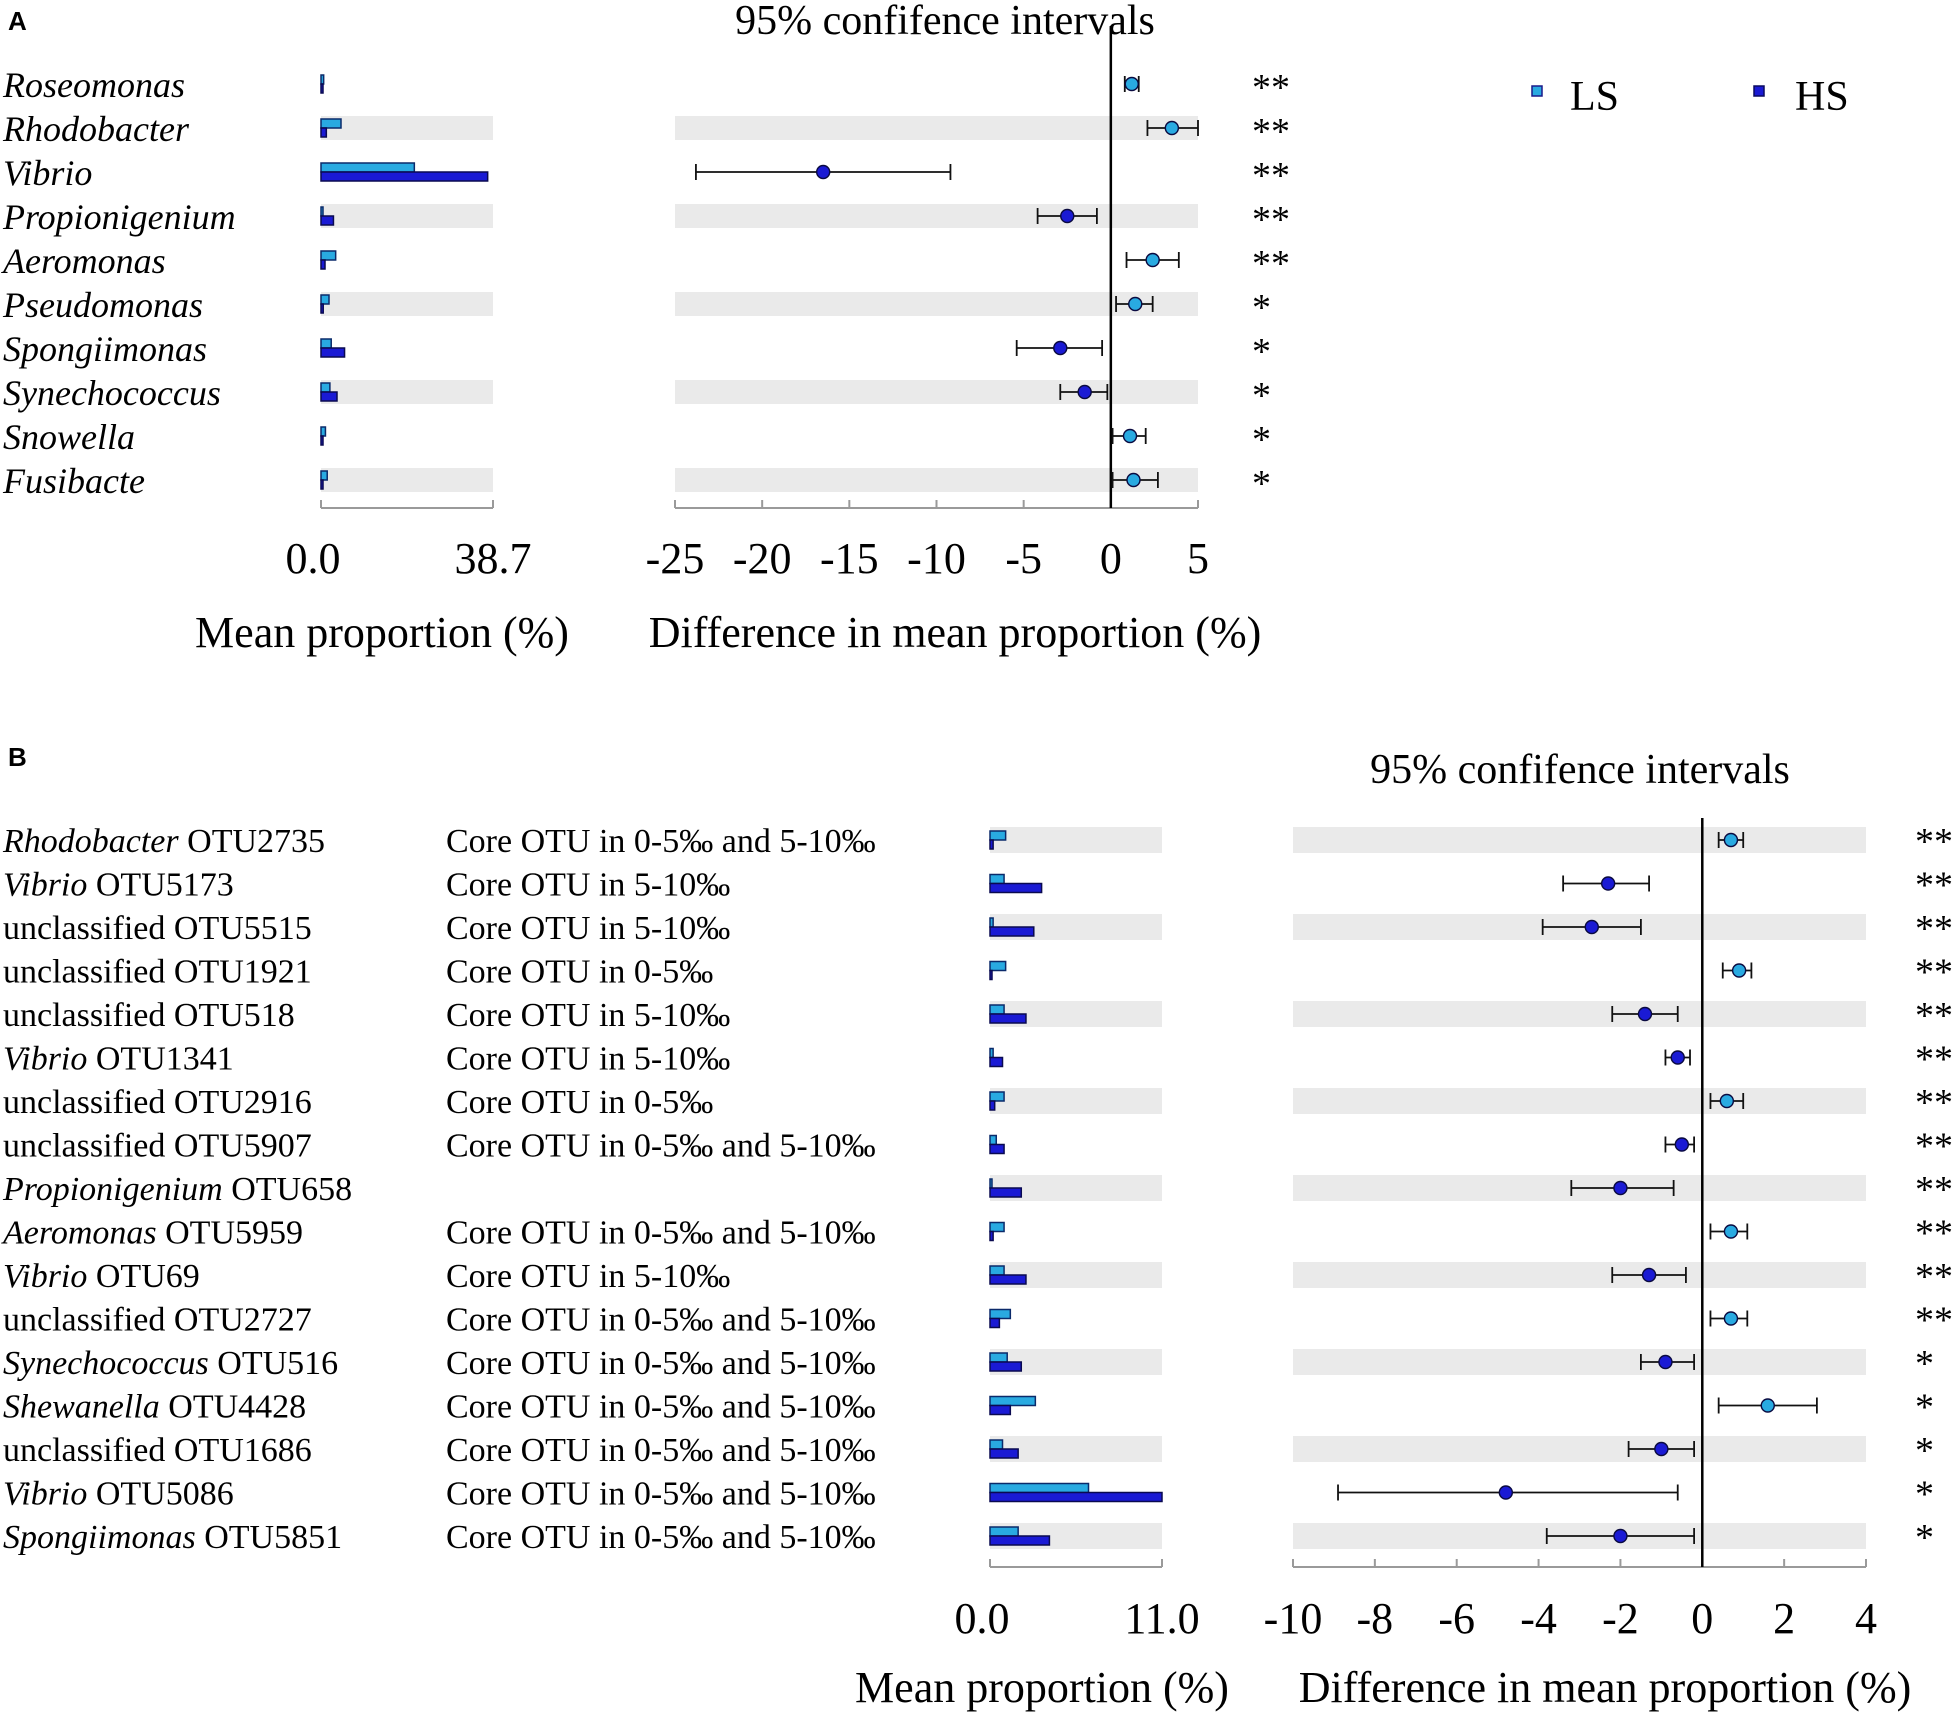  What do you see at coordinates (675, 558) in the screenshot?
I see `diff-tick-label: -25` at bounding box center [675, 558].